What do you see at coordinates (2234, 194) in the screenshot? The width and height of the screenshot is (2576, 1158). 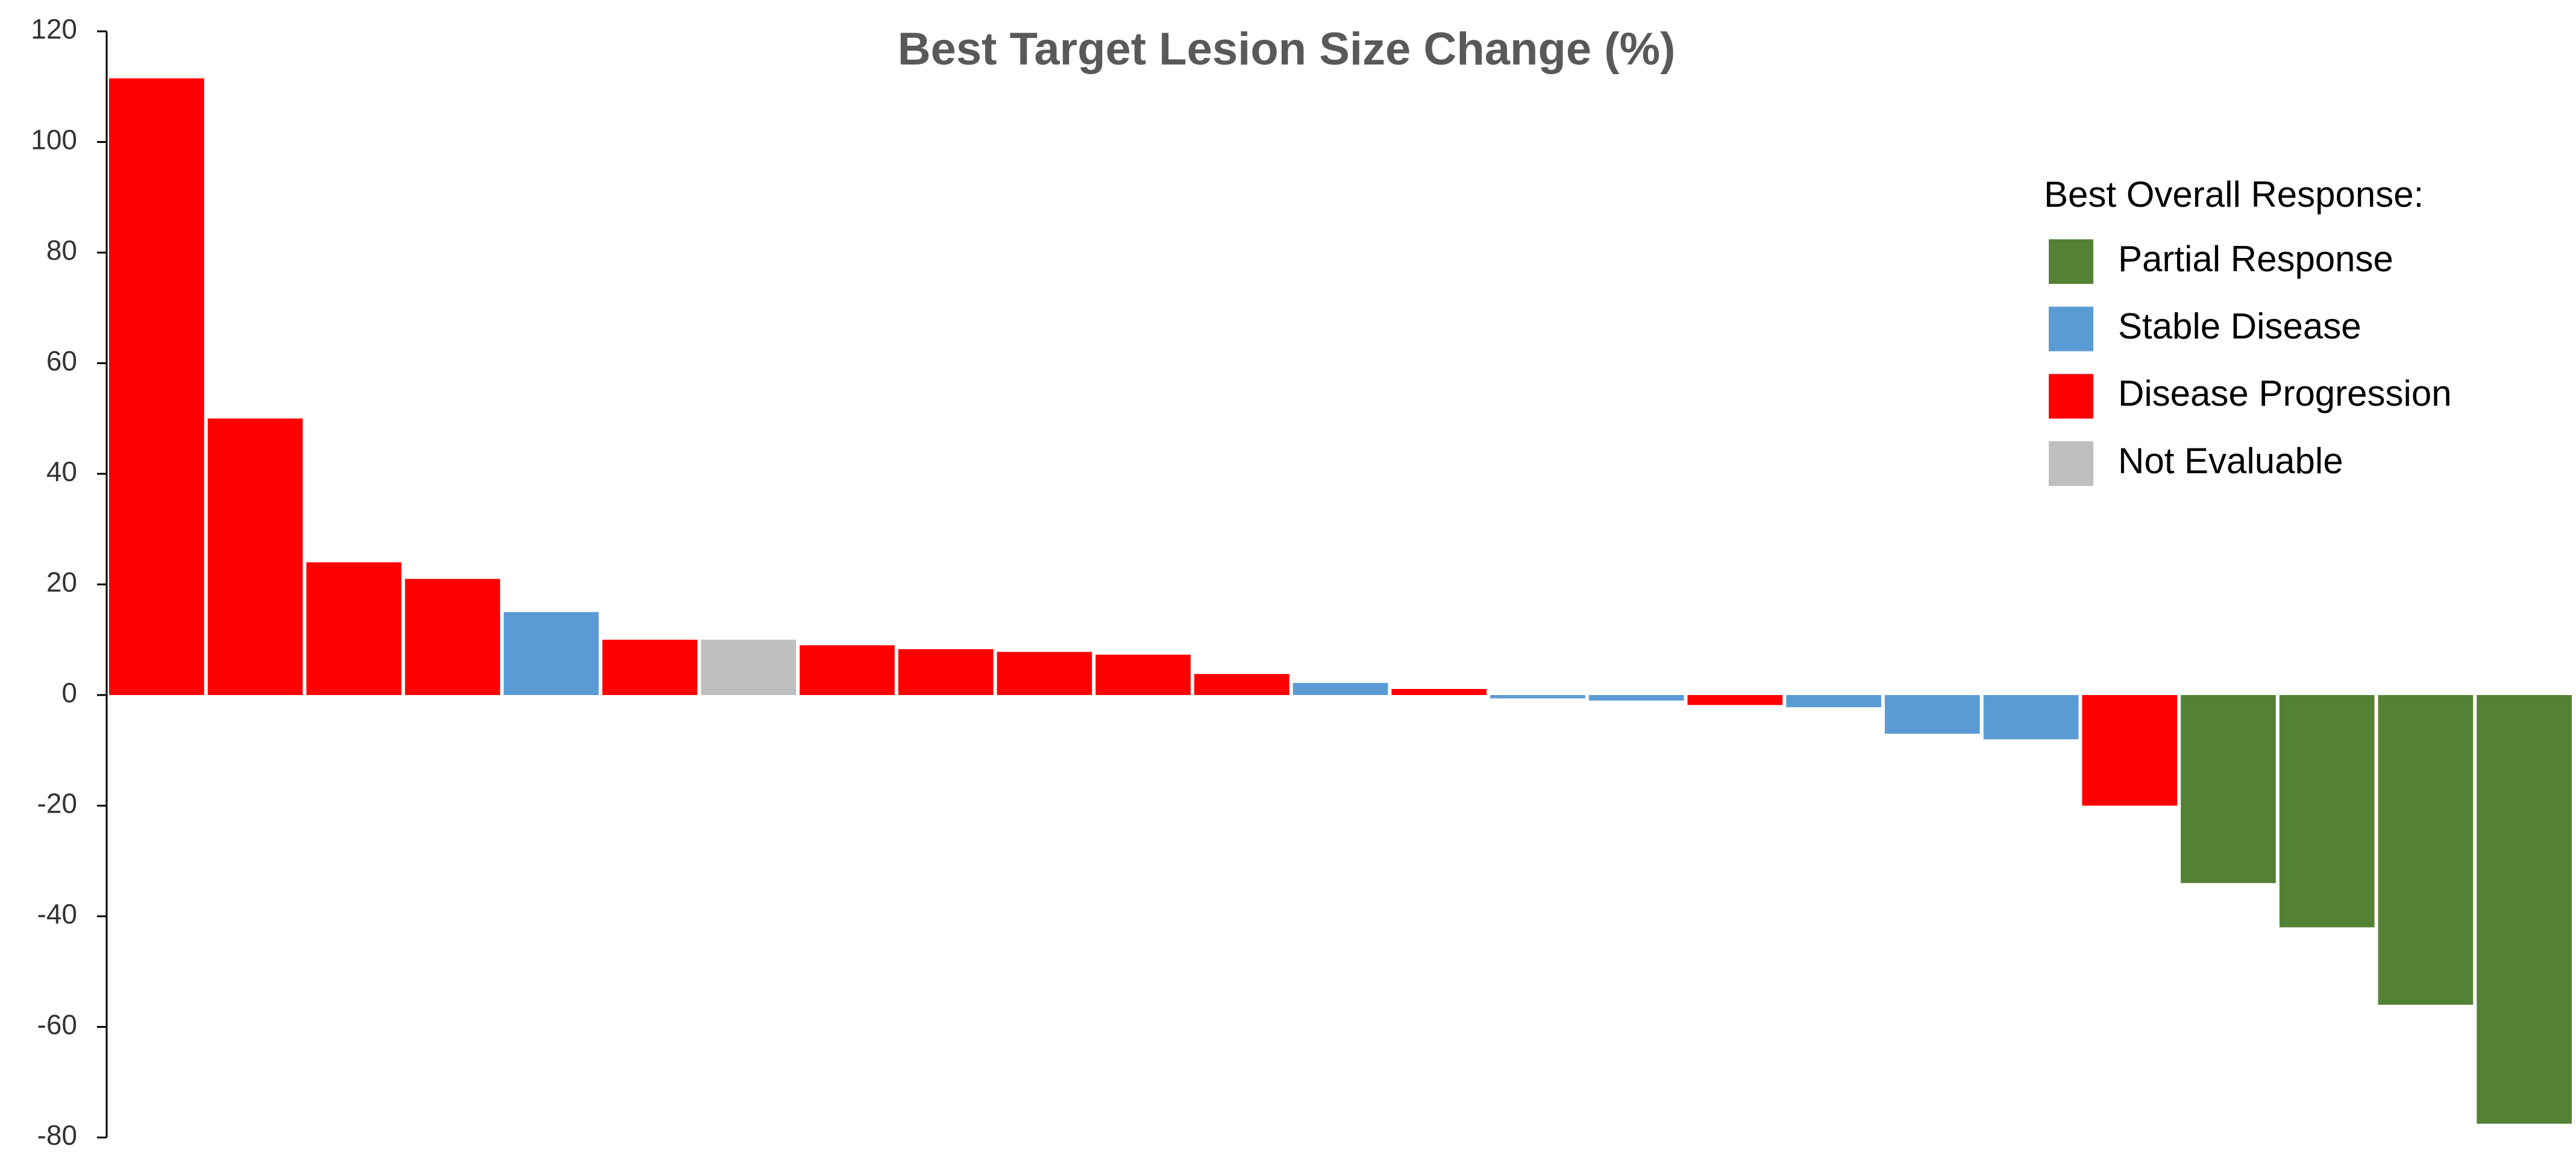 I see `legend-title: Best Overall Response:` at bounding box center [2234, 194].